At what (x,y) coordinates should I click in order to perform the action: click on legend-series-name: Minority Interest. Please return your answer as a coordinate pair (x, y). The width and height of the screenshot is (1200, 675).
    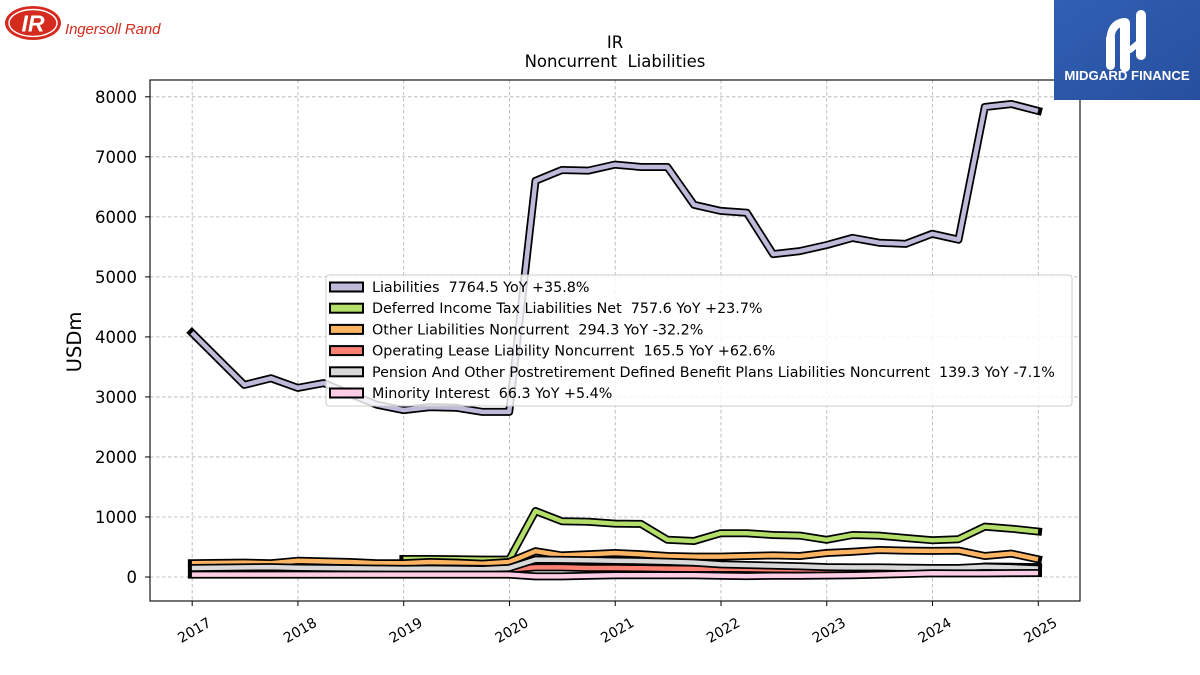
    Looking at the image, I should click on (431, 394).